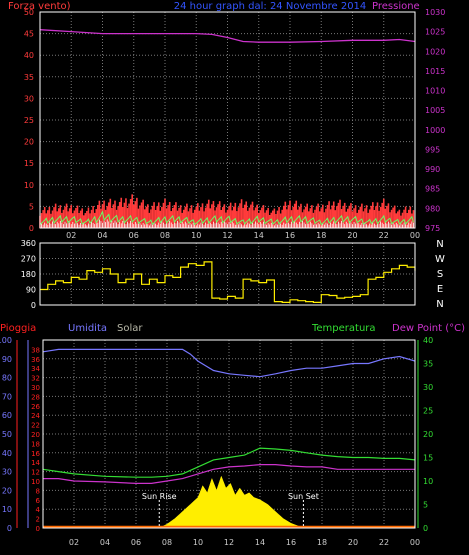 This screenshot has width=469, height=555. Describe the element at coordinates (102, 235) in the screenshot. I see `chart1-x-tick-1: 04` at that location.